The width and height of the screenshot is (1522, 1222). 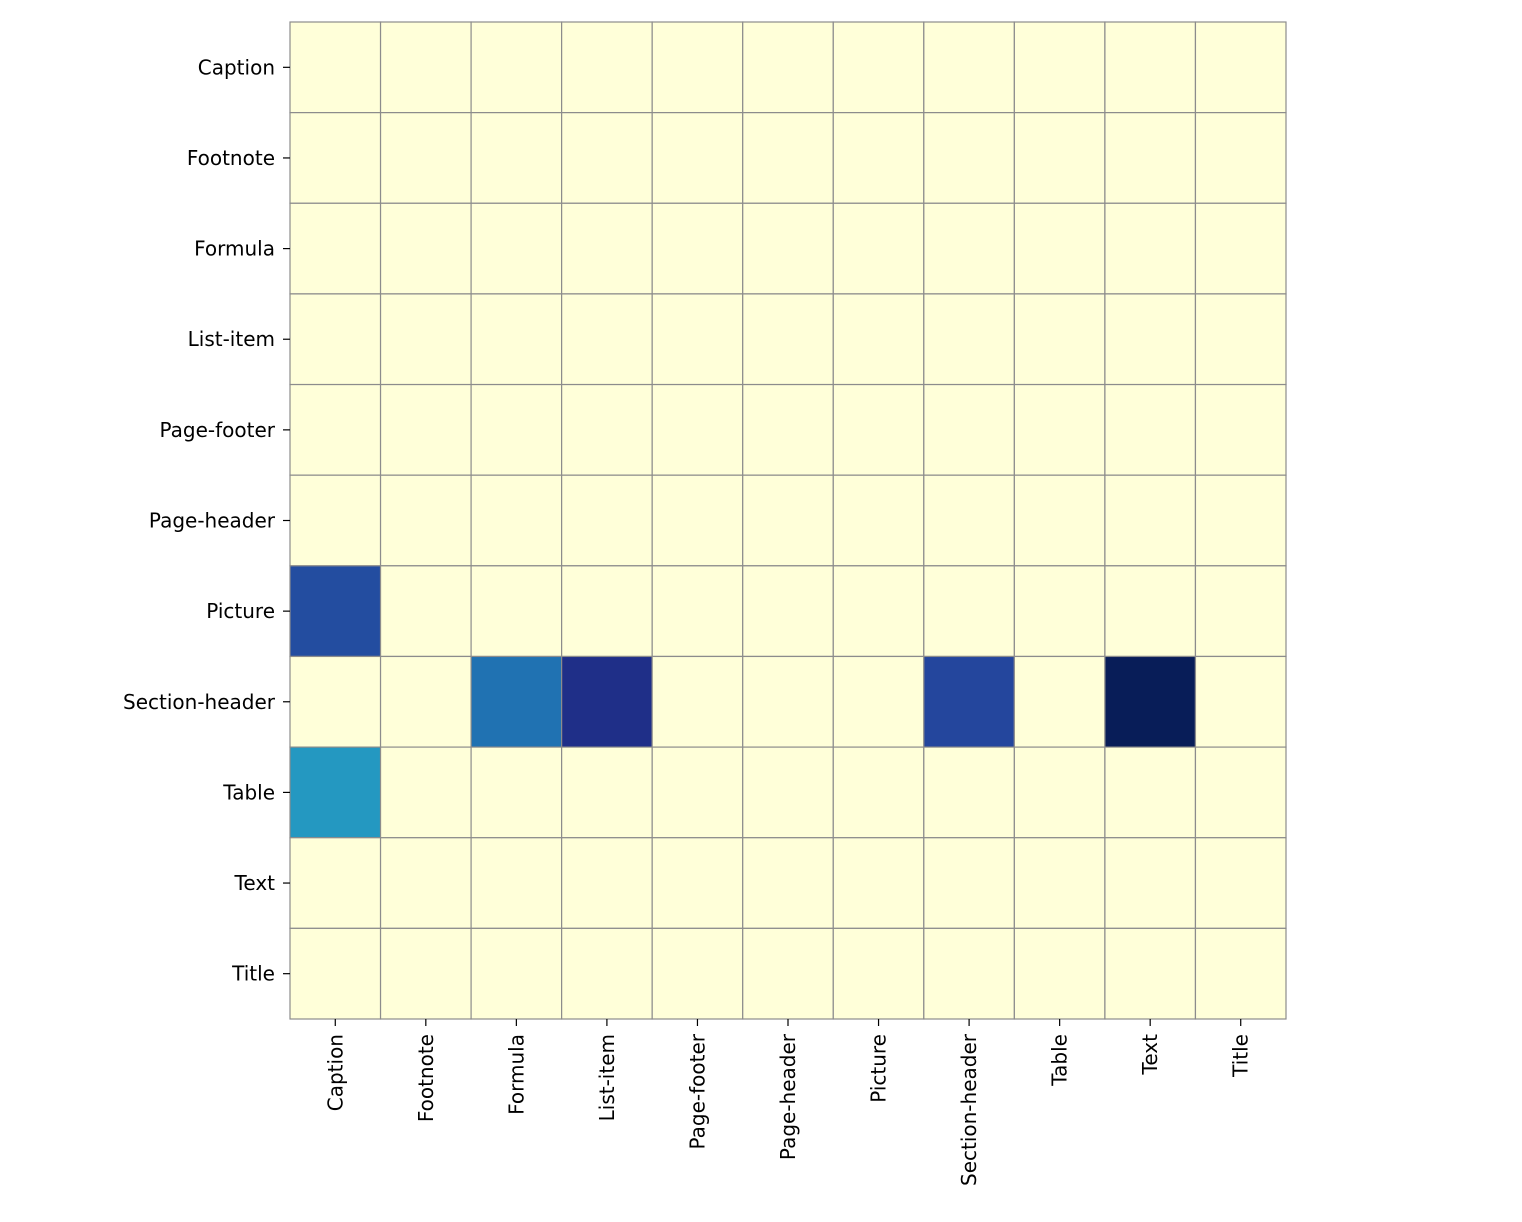 I want to click on y-tick-label: Page-header, so click(x=212, y=521).